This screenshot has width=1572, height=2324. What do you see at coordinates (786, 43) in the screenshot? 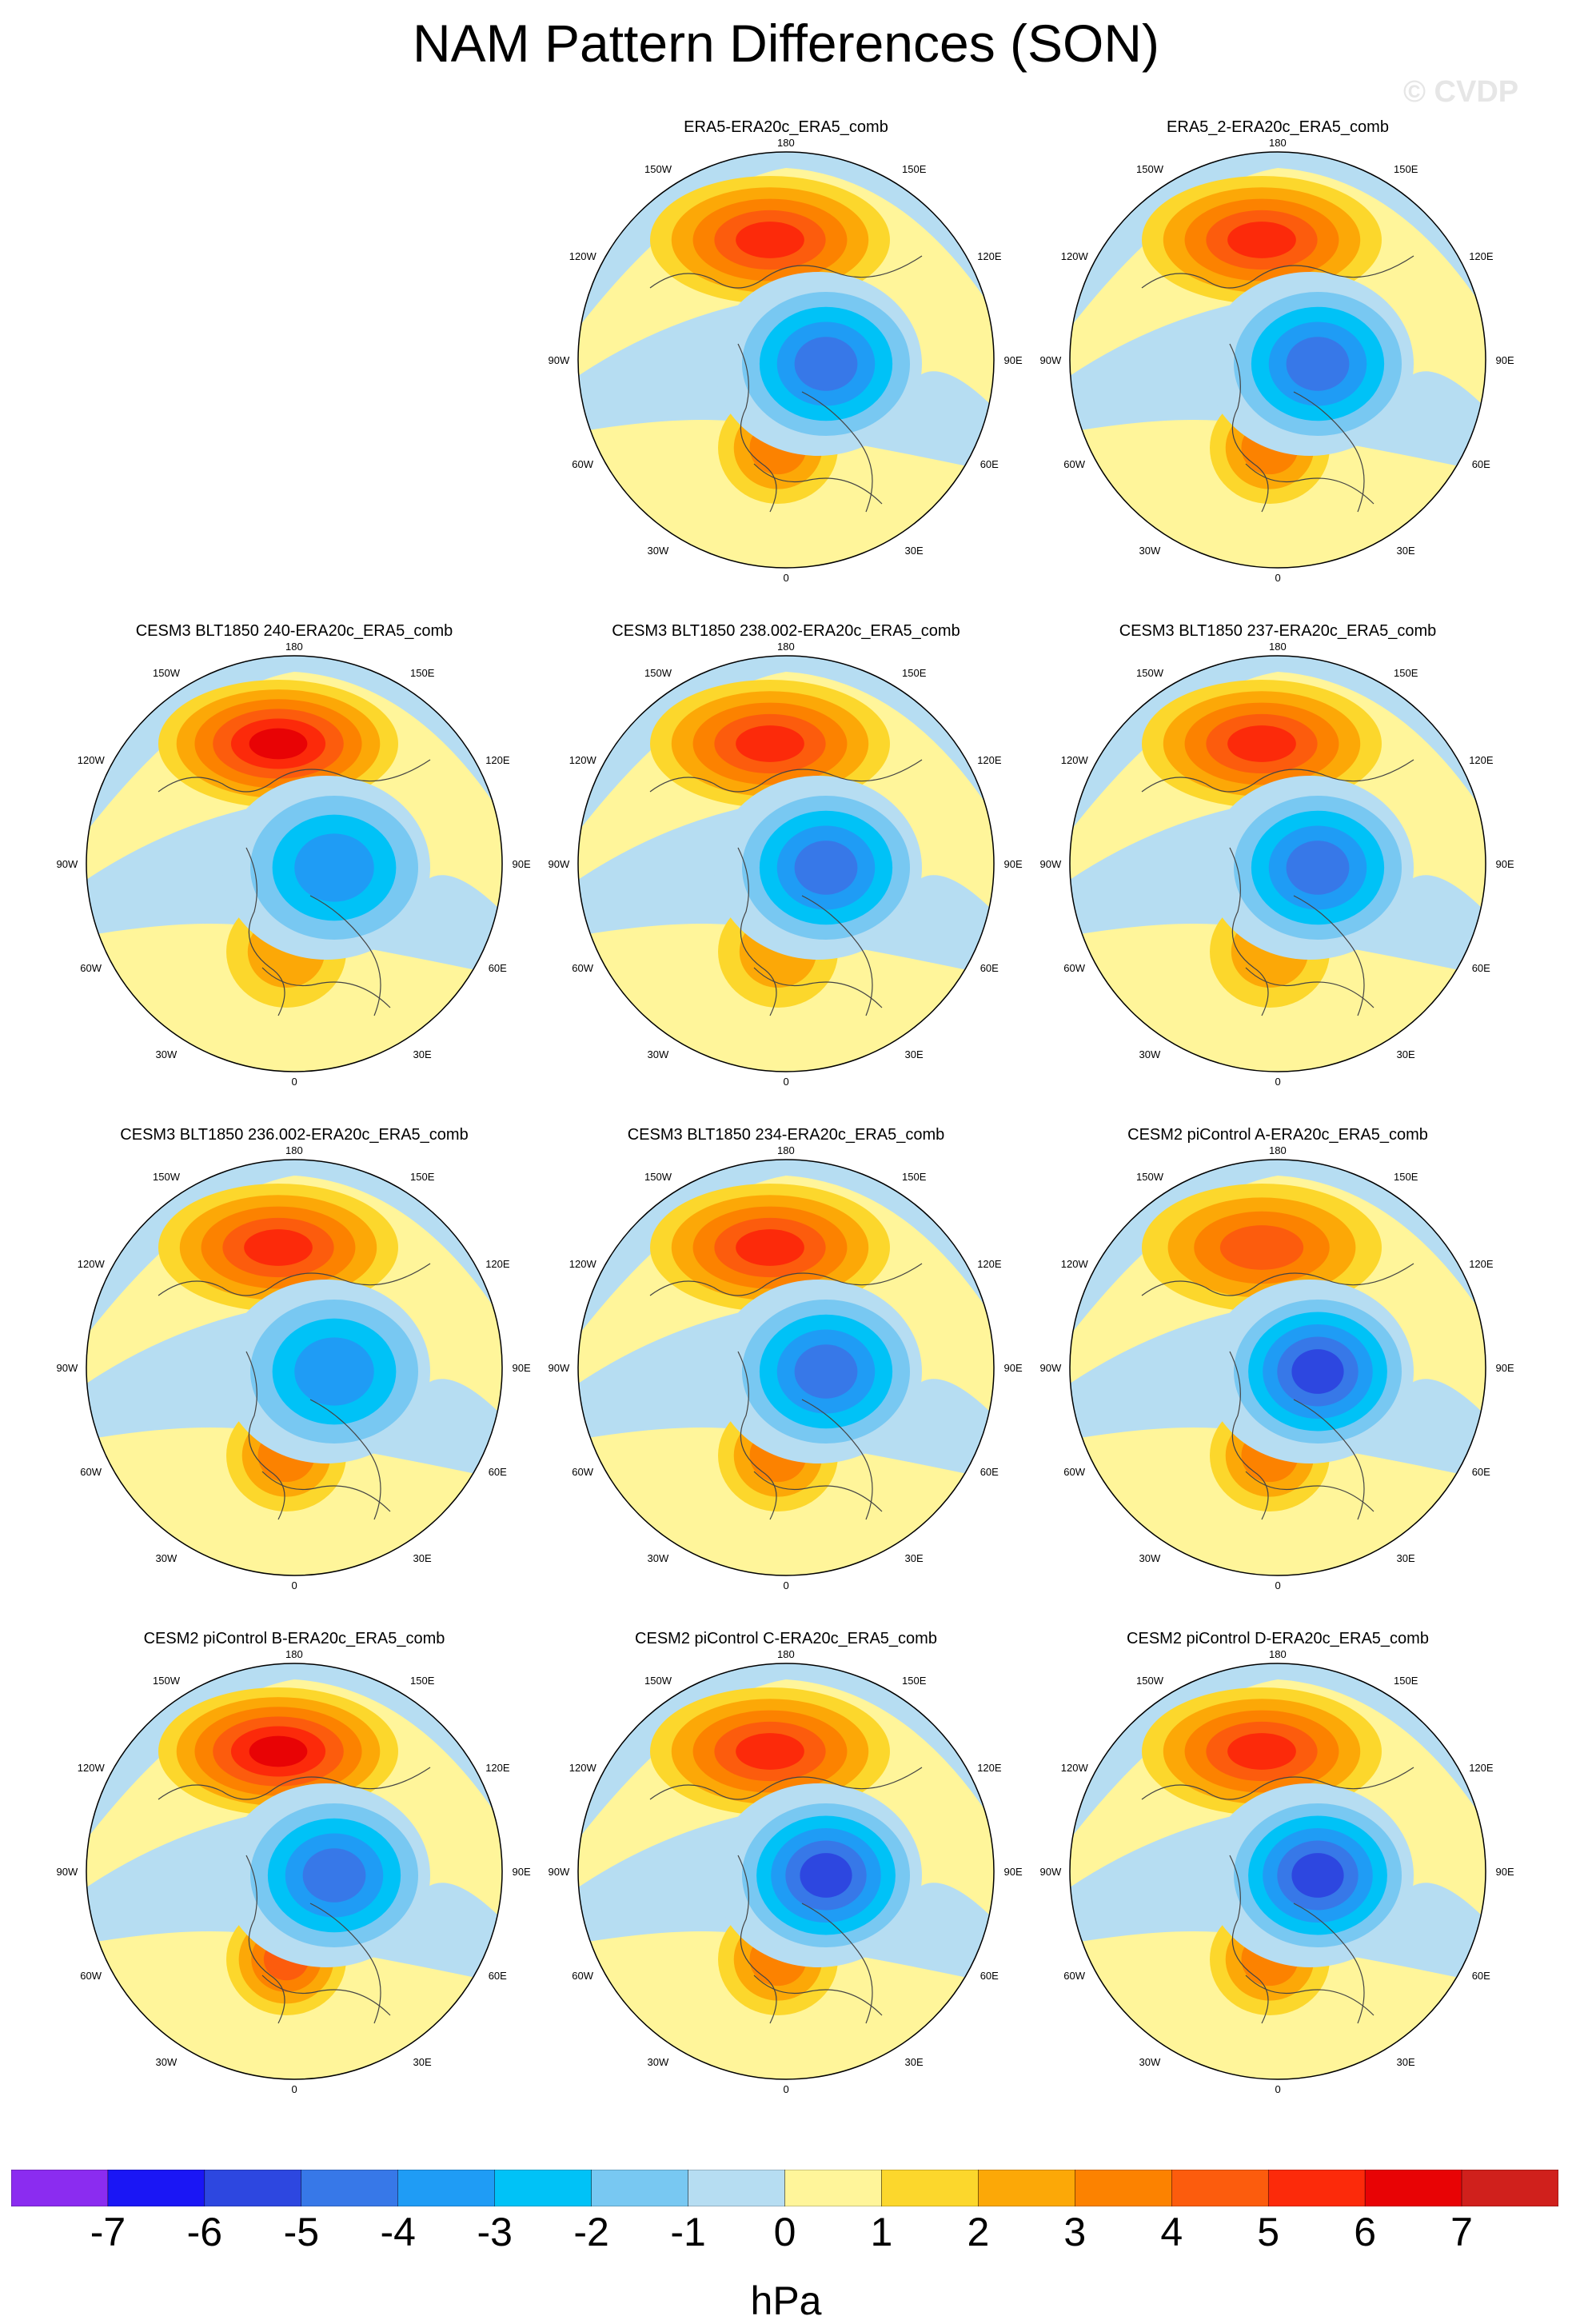
I see `page-title: NAM Pattern Differences (SON)` at bounding box center [786, 43].